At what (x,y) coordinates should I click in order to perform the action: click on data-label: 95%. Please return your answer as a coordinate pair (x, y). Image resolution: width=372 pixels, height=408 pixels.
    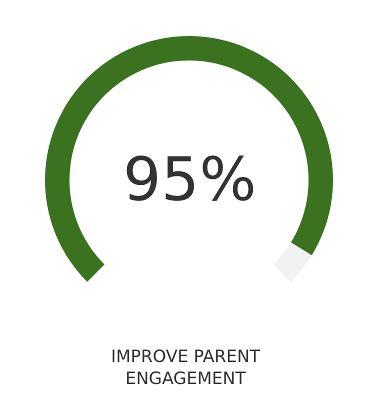
    Looking at the image, I should click on (189, 180).